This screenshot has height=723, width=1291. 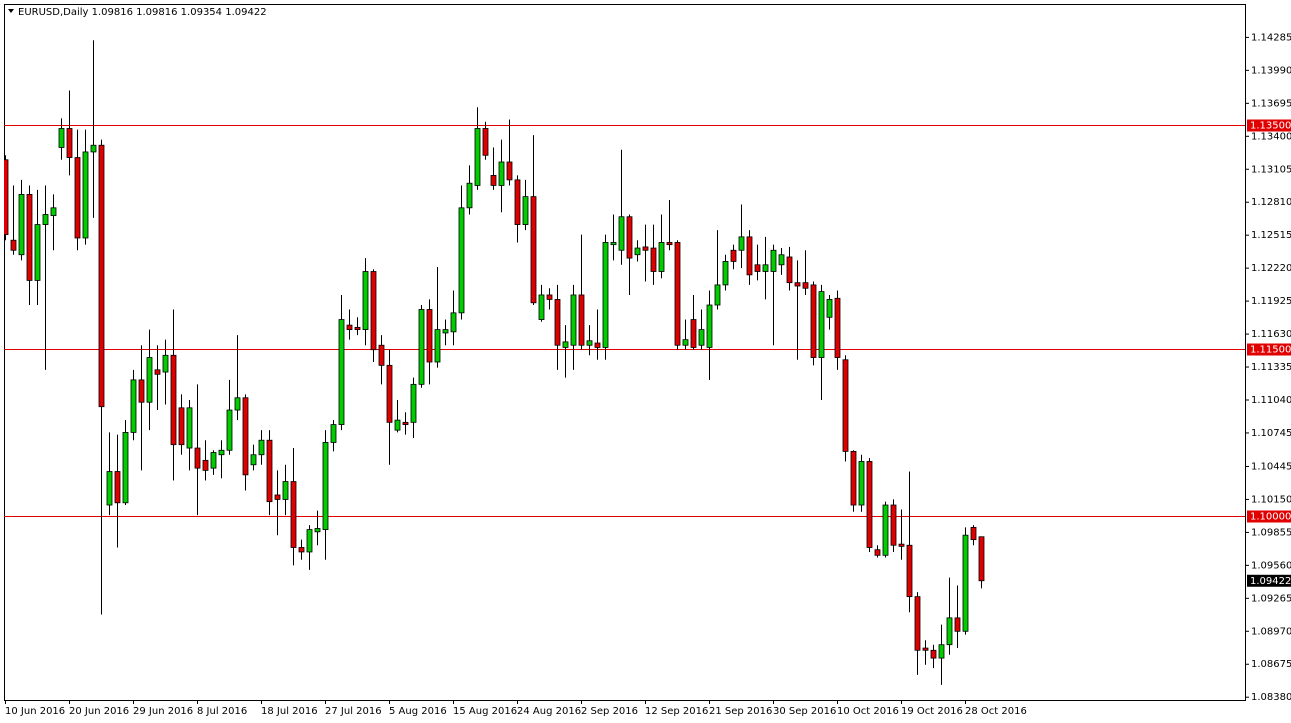 What do you see at coordinates (35, 711) in the screenshot?
I see `x-tick-label: 10 Jun 2016` at bounding box center [35, 711].